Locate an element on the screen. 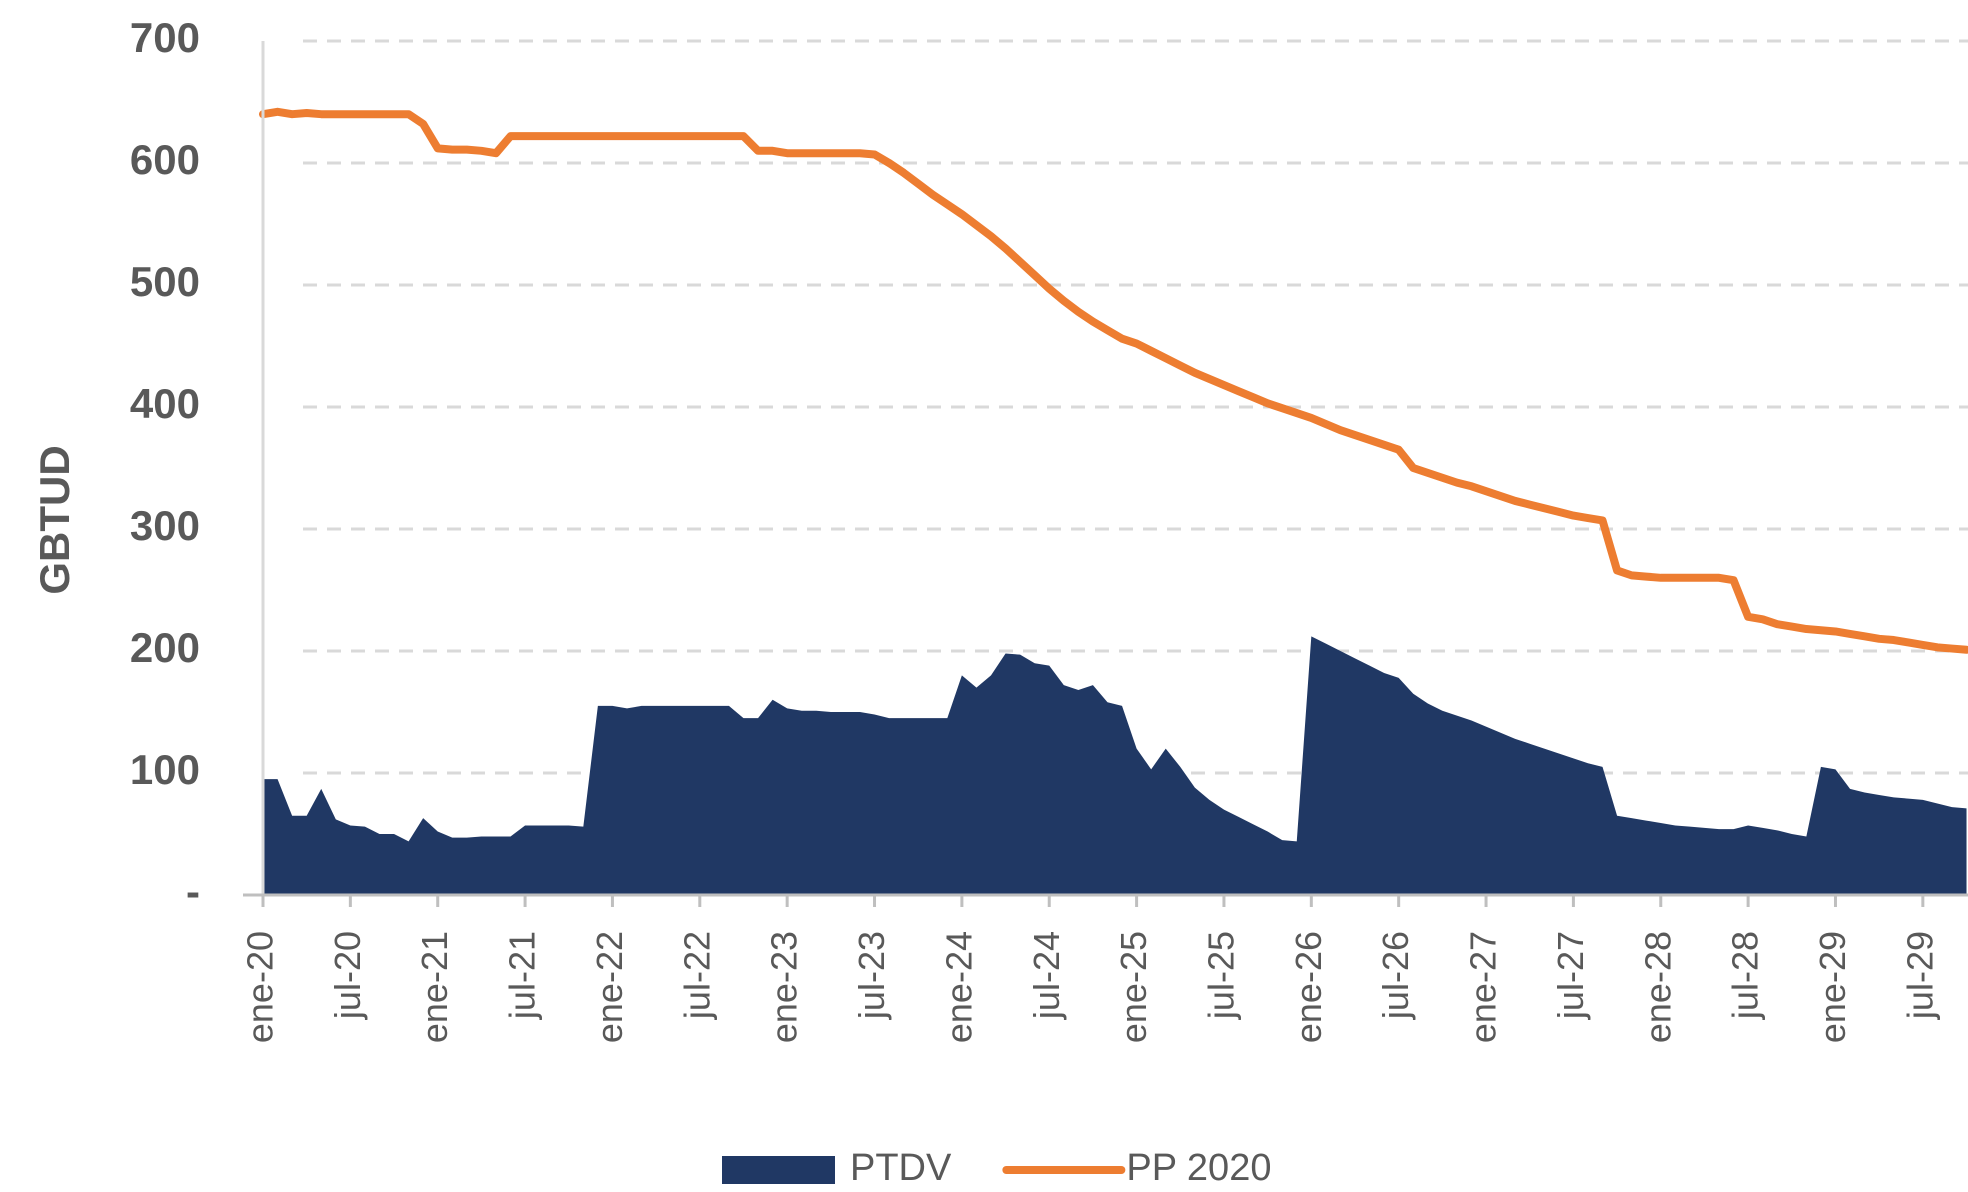 This screenshot has height=1192, width=1968. y-tick-label: 700 is located at coordinates (165, 37).